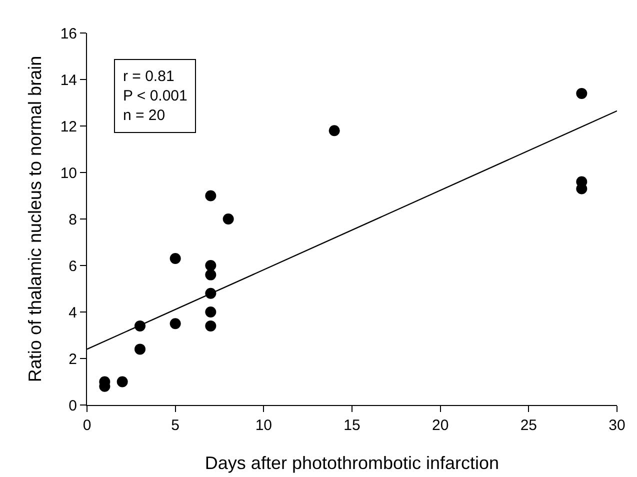 Image resolution: width=637 pixels, height=477 pixels. What do you see at coordinates (144, 115) in the screenshot?
I see `annotation: n = 20` at bounding box center [144, 115].